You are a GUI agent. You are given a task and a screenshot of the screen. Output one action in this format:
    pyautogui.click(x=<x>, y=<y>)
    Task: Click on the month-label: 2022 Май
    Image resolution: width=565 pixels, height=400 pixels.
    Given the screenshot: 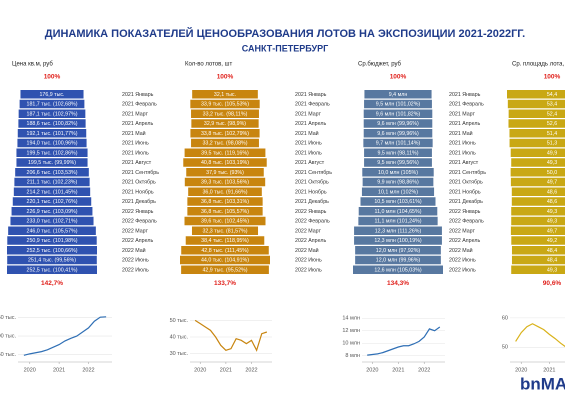 What is the action you would take?
    pyautogui.click(x=307, y=250)
    